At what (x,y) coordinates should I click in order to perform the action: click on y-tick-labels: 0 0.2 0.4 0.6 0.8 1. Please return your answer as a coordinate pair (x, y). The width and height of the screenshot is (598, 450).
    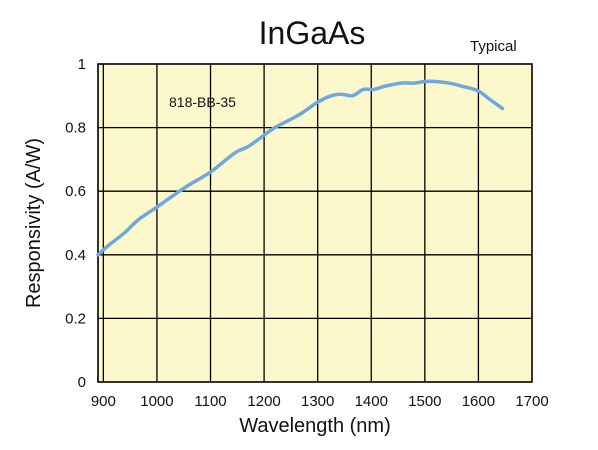
    Looking at the image, I should click on (75, 223).